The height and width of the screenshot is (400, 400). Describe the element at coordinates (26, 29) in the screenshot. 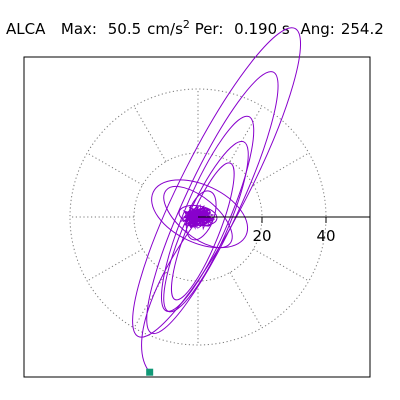

I see `station-code: ALCA` at that location.